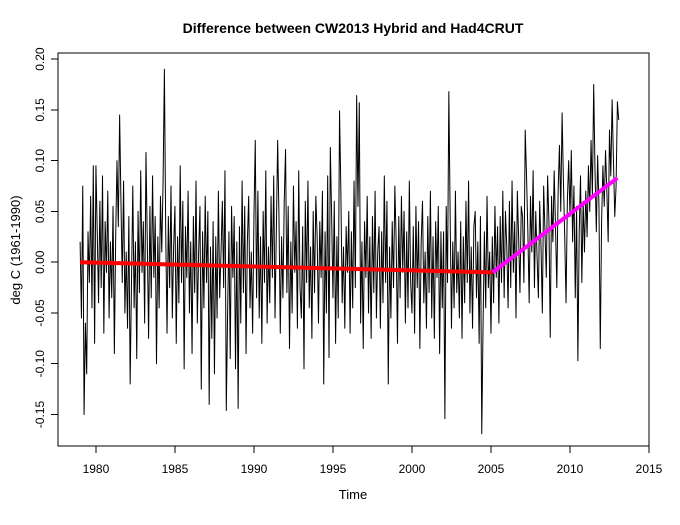  What do you see at coordinates (353, 494) in the screenshot?
I see `x-axis-title: Time` at bounding box center [353, 494].